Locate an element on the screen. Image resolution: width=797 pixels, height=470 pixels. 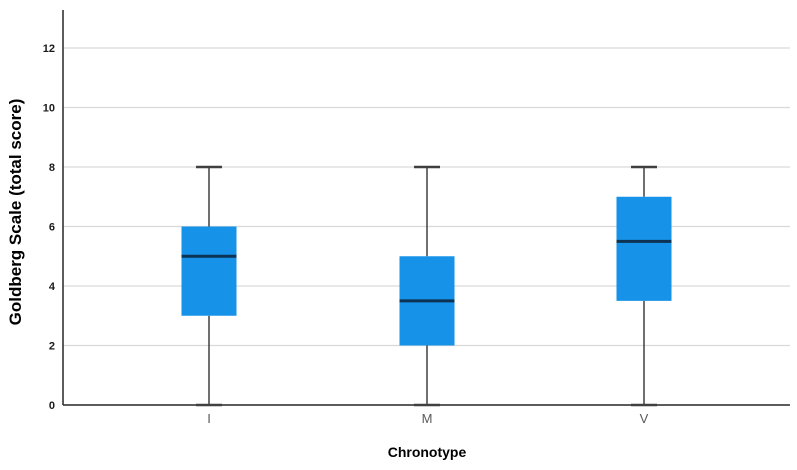
category-label-I: I is located at coordinates (209, 418).